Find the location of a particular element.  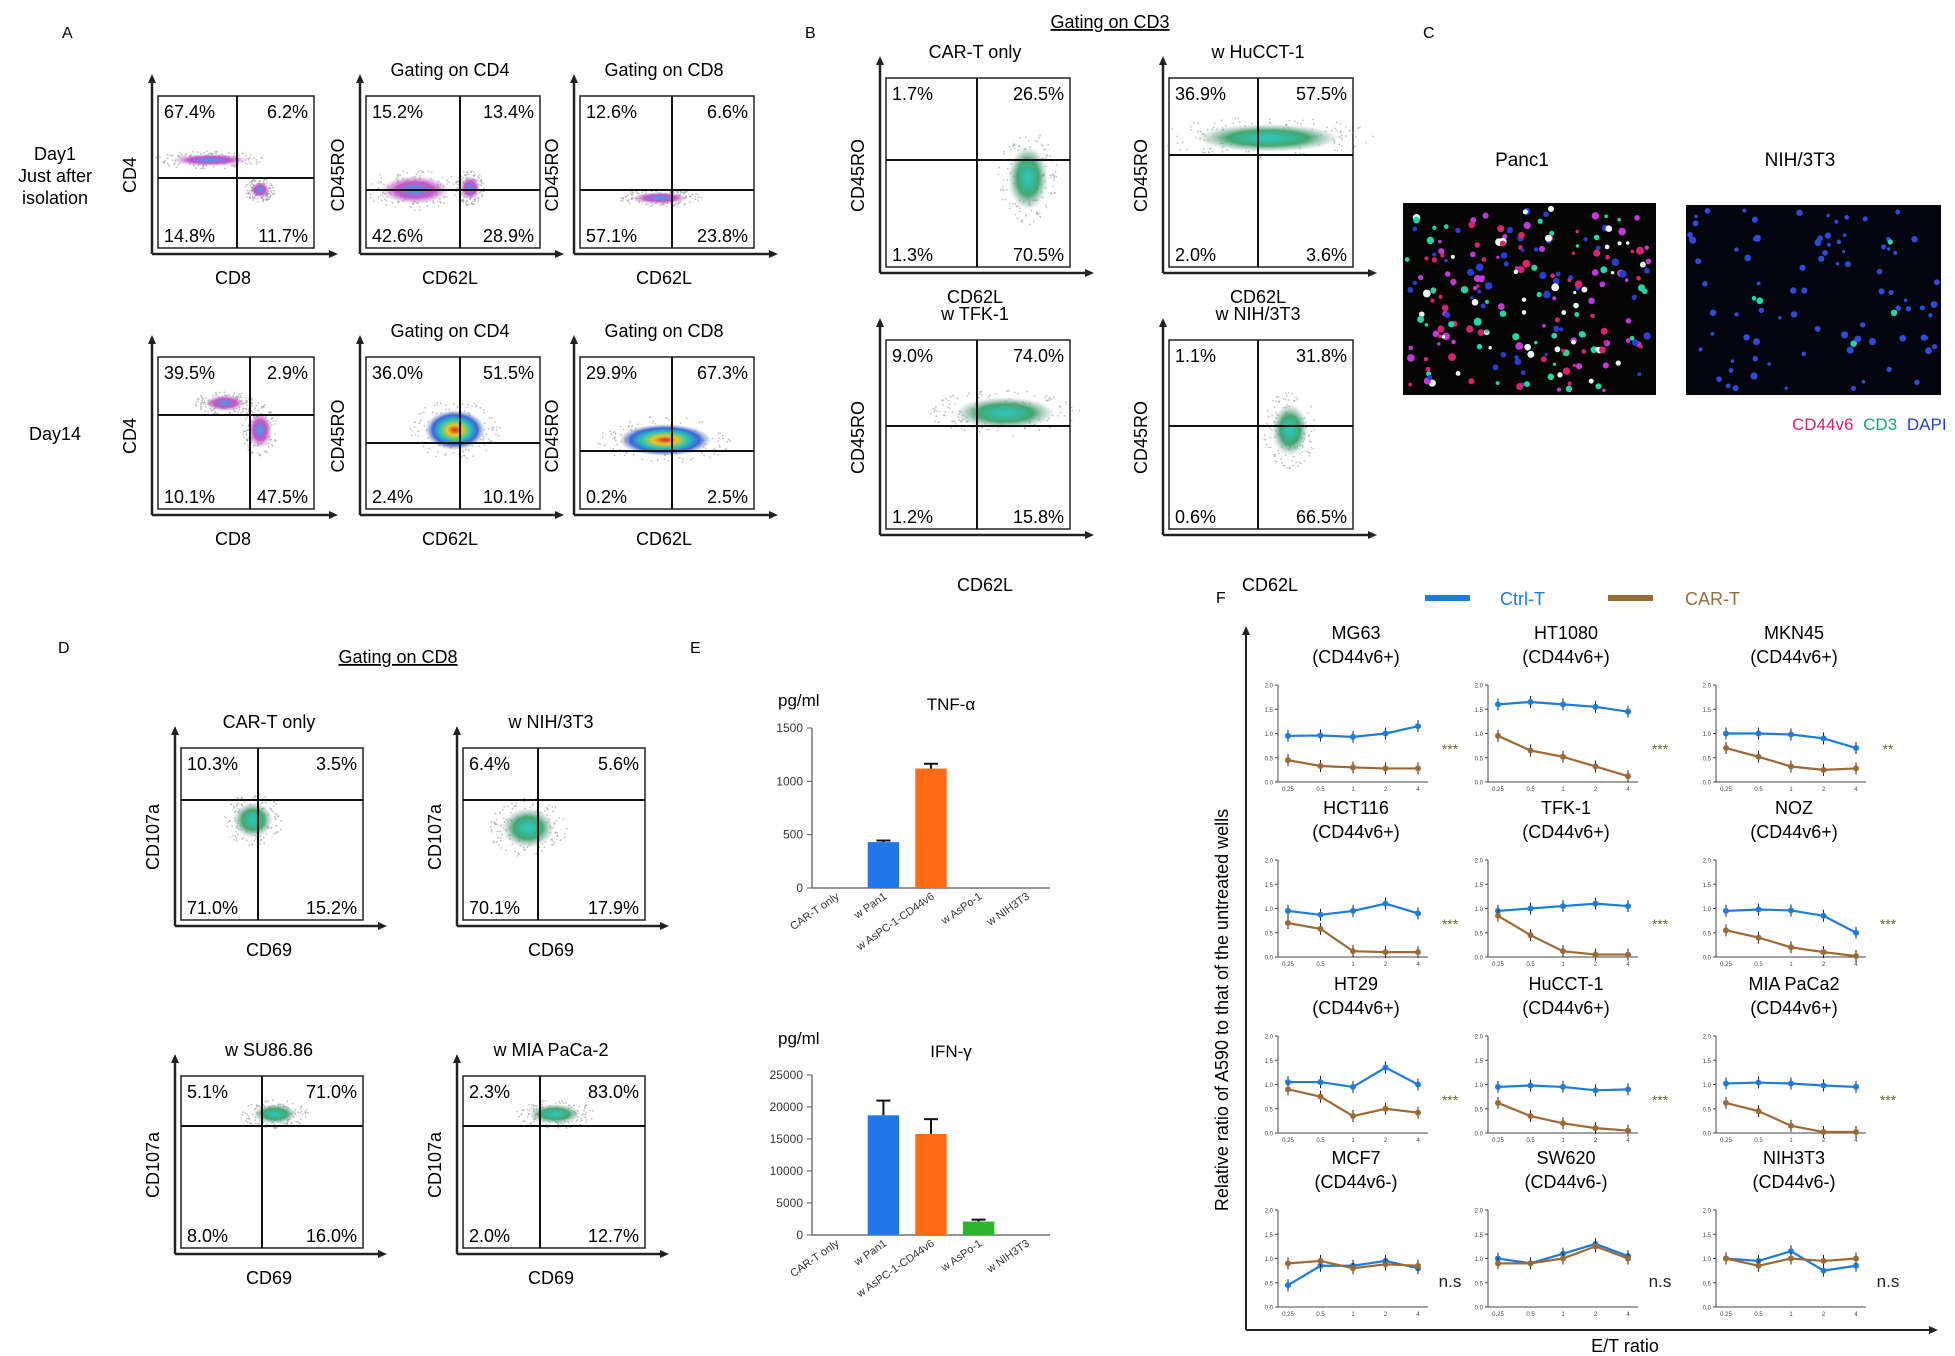

y-tick-label: 5000 is located at coordinates (789, 1203).